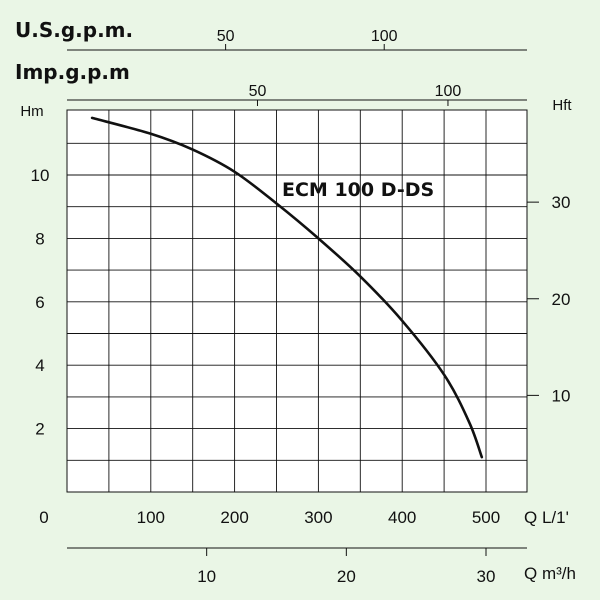 This screenshot has height=600, width=600. I want to click on tick-label-q-m3h: 20, so click(346, 576).